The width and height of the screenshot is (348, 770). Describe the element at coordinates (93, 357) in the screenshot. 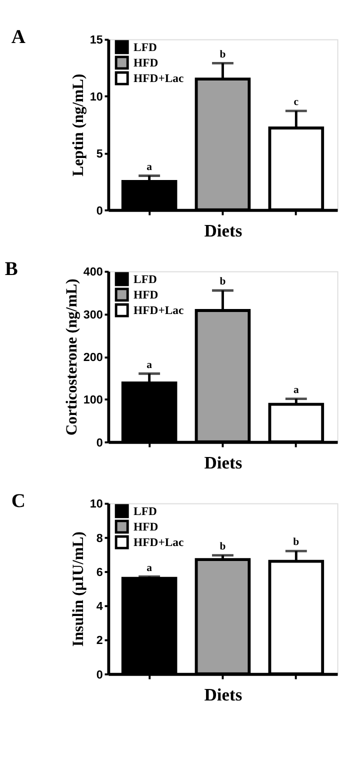

I see `y-tick-label: 200` at that location.